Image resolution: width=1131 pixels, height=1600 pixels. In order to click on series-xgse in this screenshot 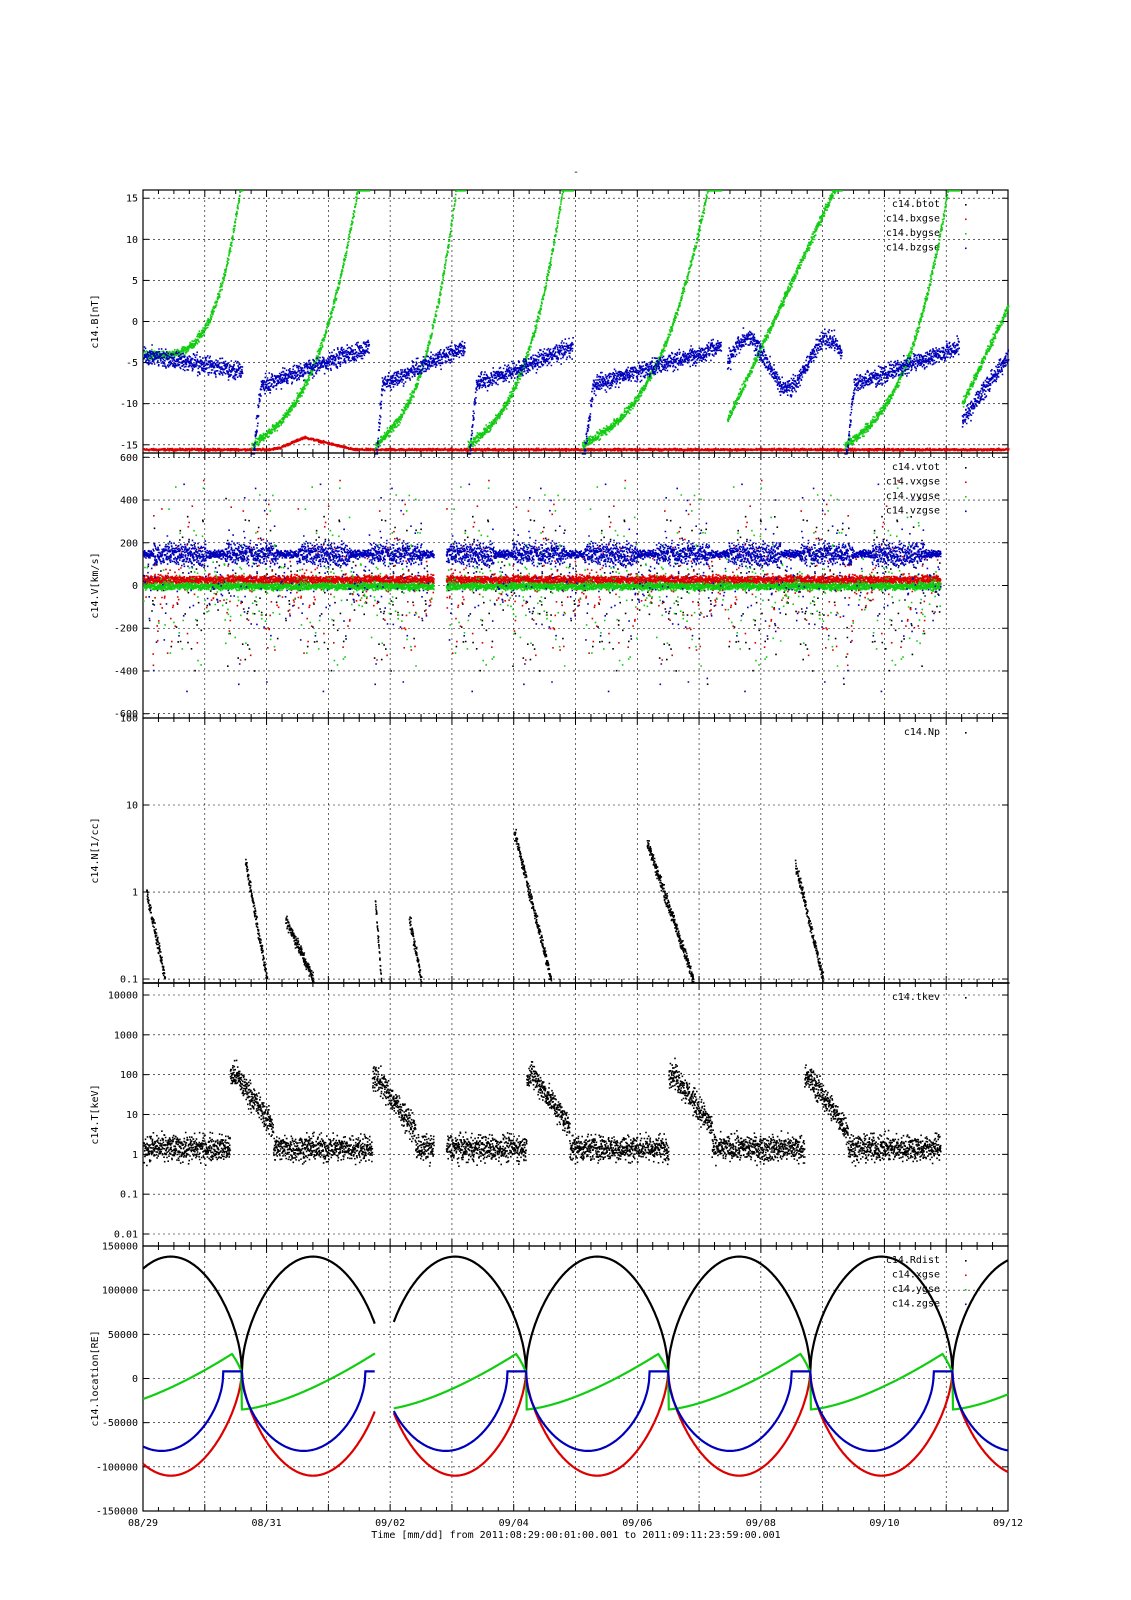, I will do `click(575, 1424)`.